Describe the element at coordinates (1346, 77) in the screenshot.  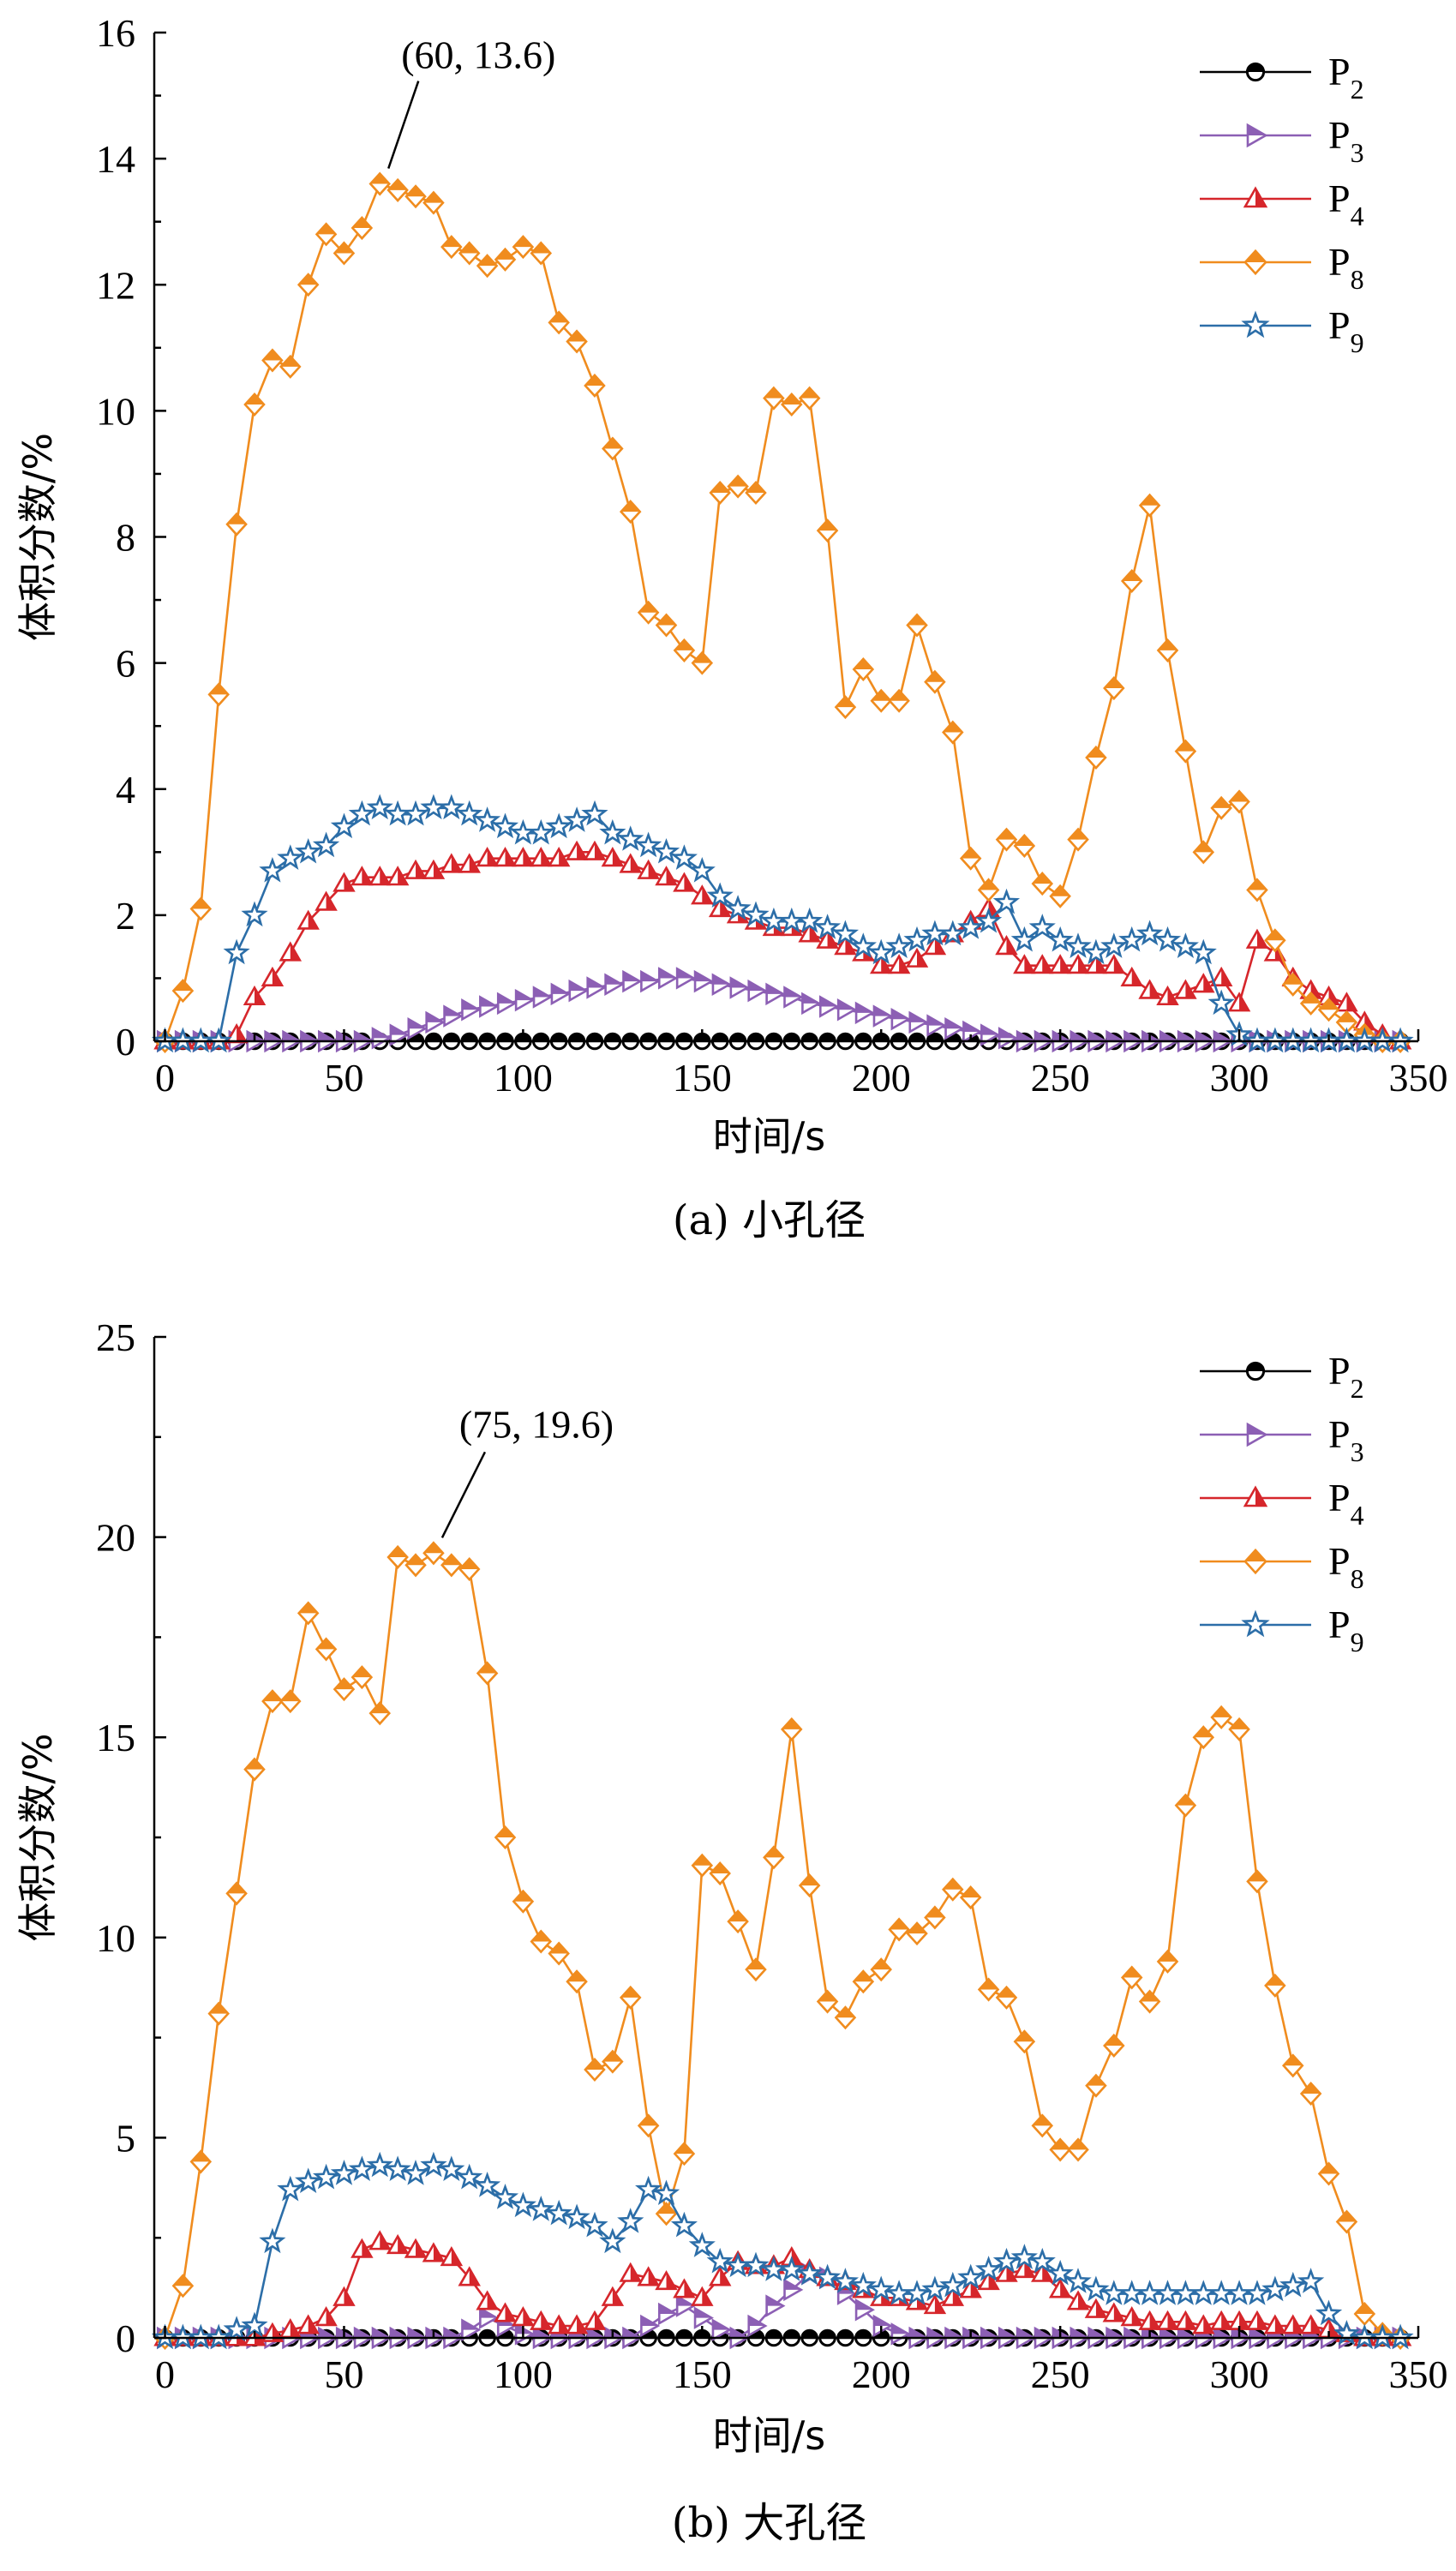
I see `legend-label: P2` at that location.